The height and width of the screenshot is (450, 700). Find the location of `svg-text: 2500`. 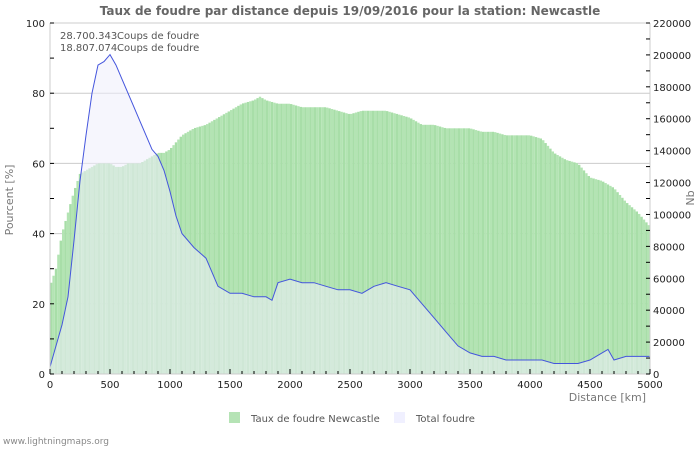

svg-text: 2500 is located at coordinates (349, 385).